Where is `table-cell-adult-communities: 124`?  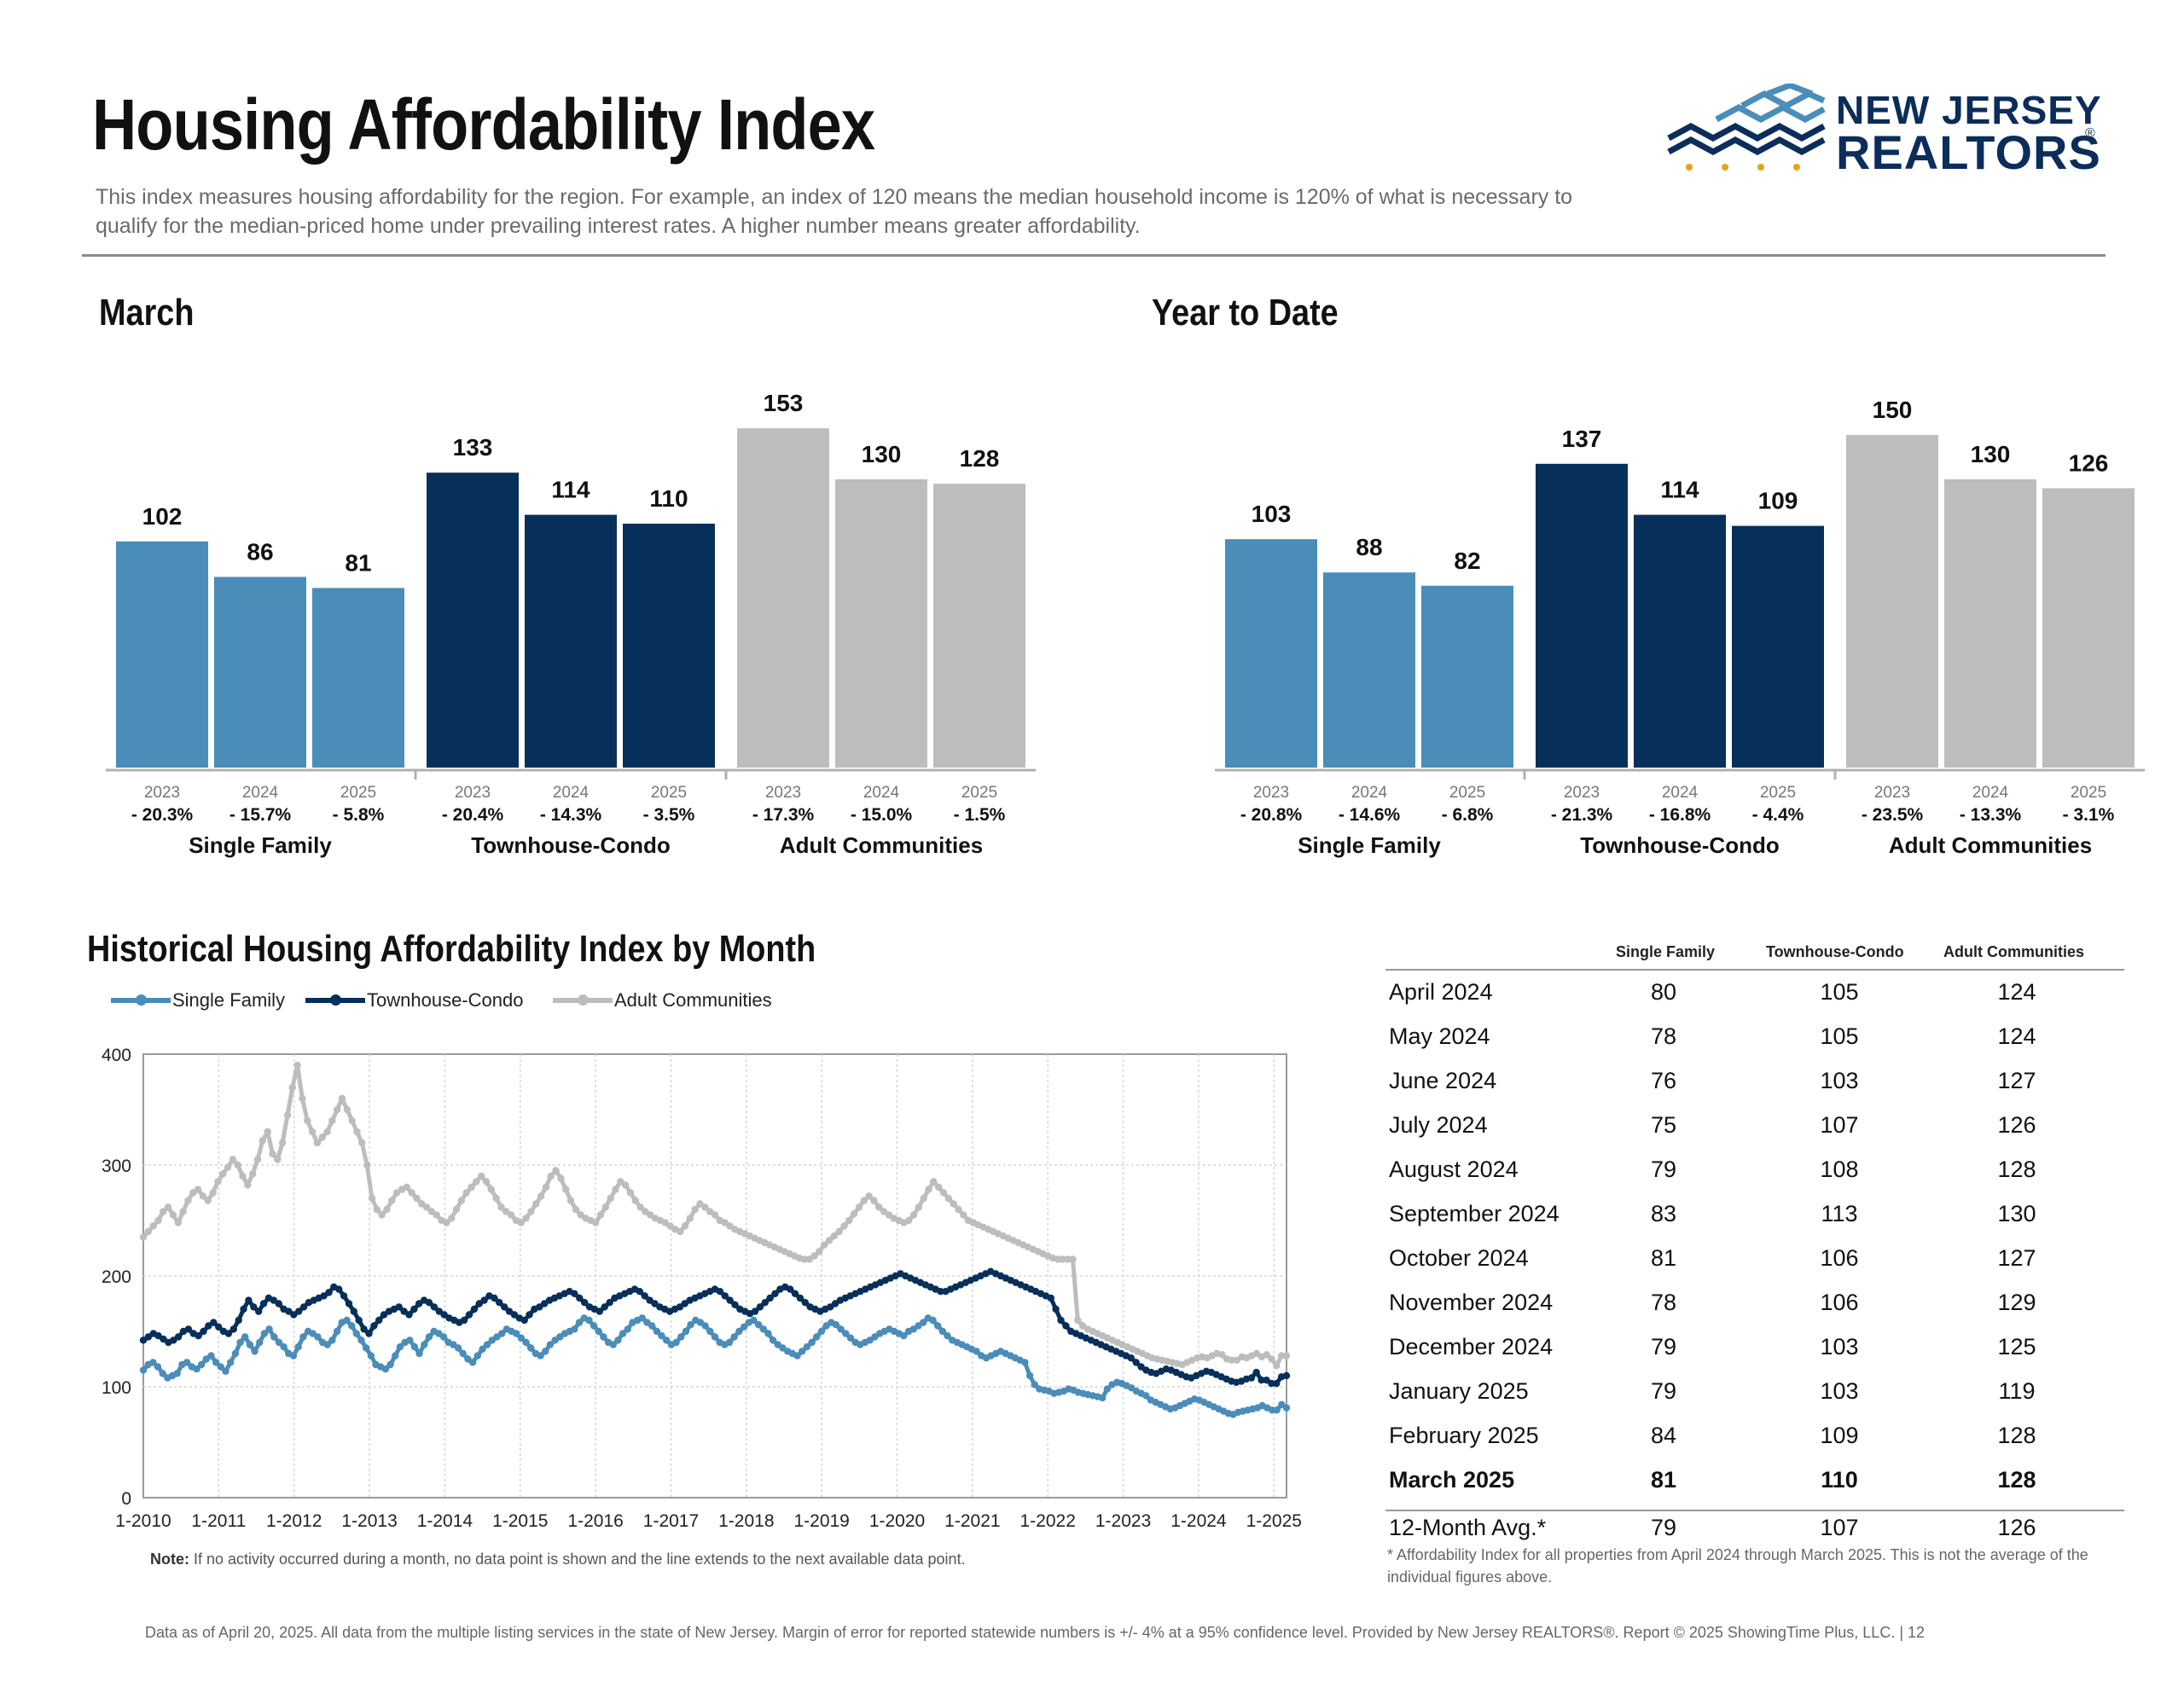 table-cell-adult-communities: 124 is located at coordinates (2016, 1036).